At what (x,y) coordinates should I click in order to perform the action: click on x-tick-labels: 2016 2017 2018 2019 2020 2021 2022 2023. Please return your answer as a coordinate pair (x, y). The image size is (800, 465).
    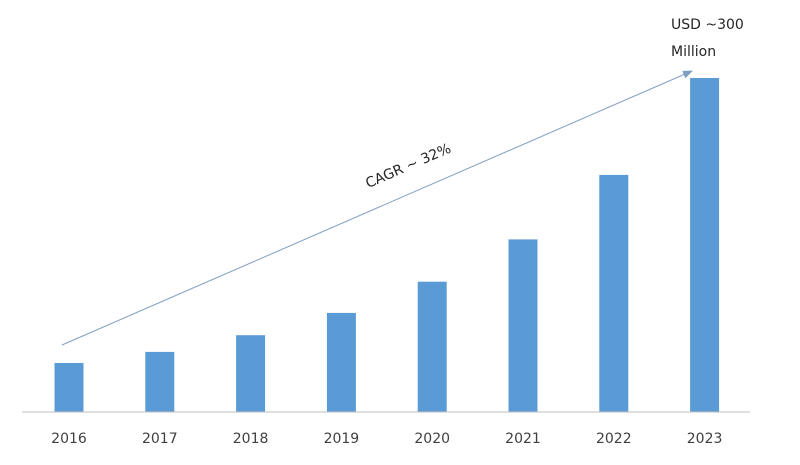
    Looking at the image, I should click on (386, 439).